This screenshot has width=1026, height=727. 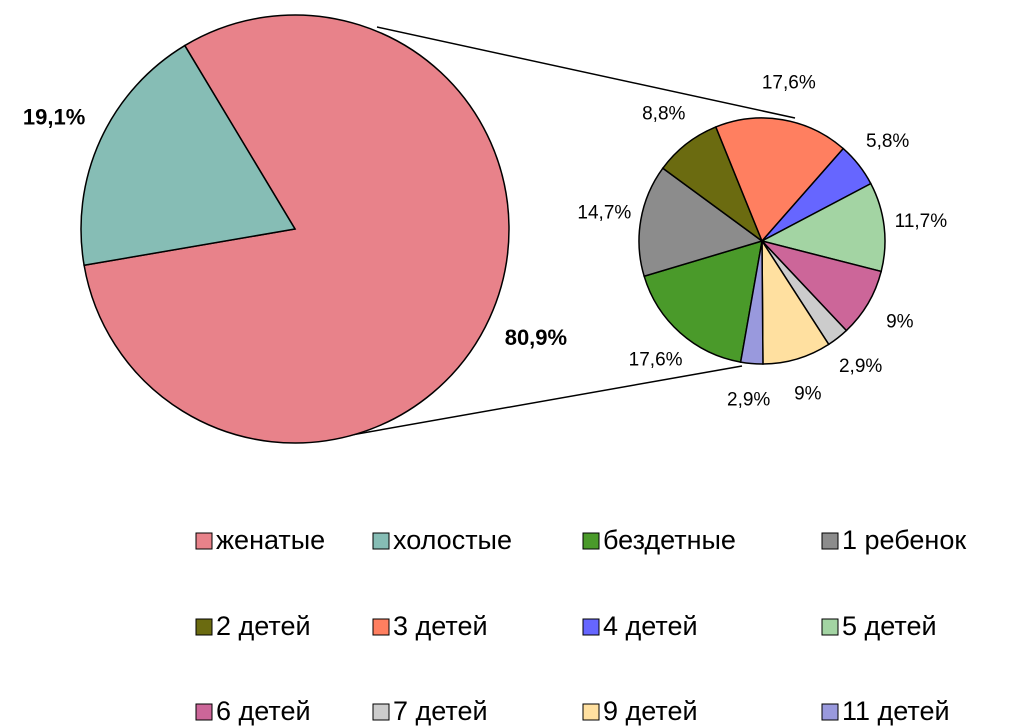 I want to click on legend-label: холостые, so click(x=452, y=540).